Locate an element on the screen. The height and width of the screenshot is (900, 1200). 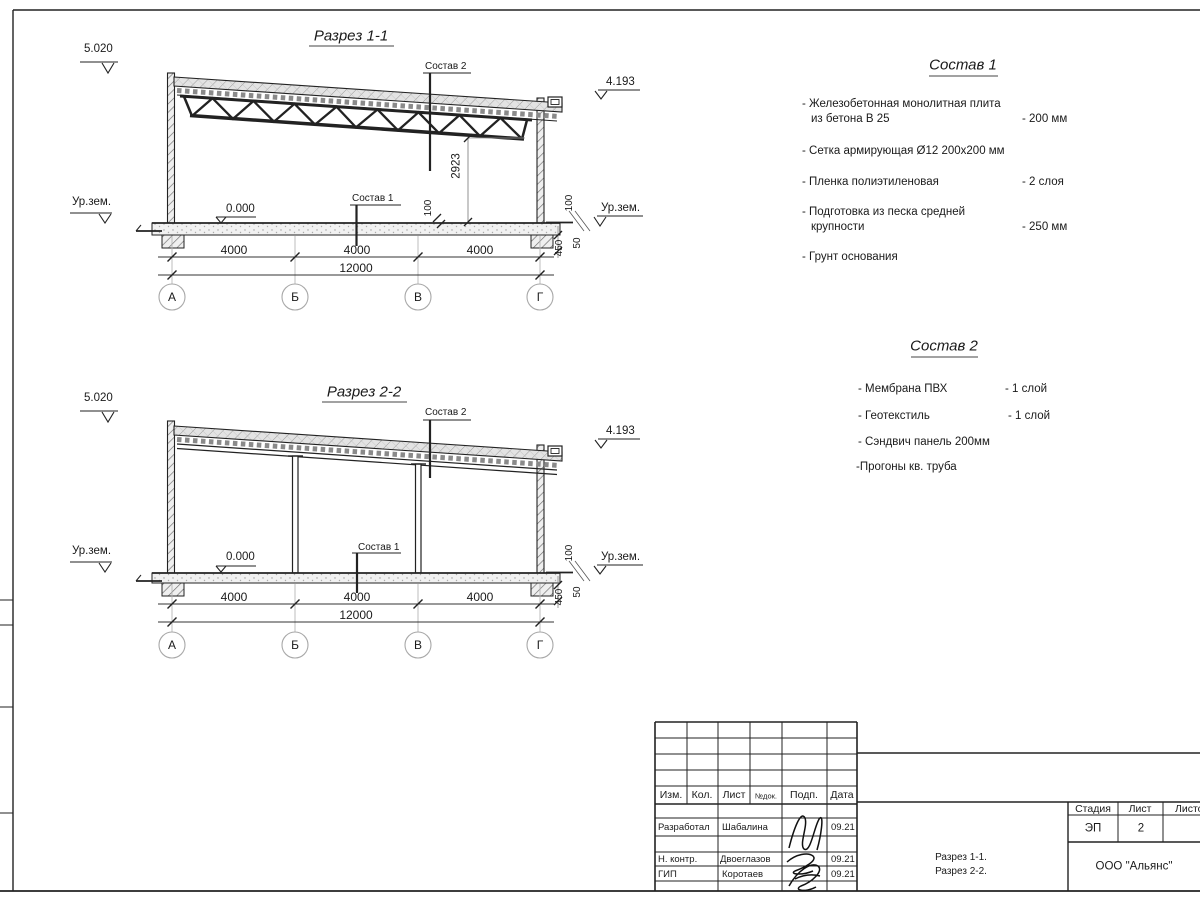
tb-doc-name: Разрез 2-2. is located at coordinates (961, 871).